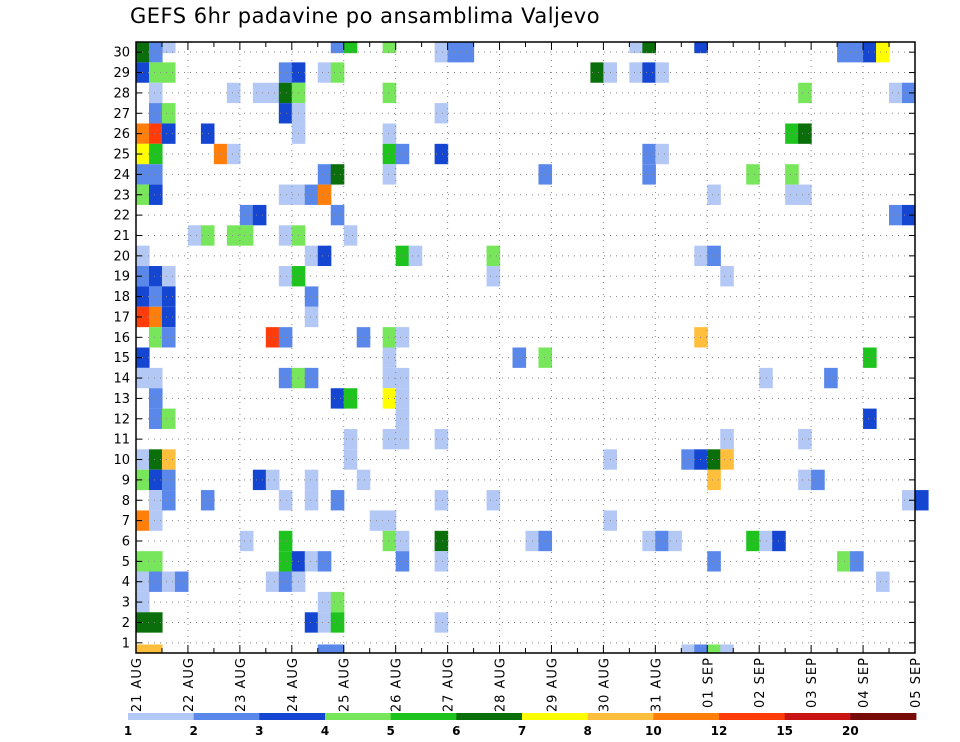 This screenshot has height=742, width=960. What do you see at coordinates (126, 501) in the screenshot?
I see `y-tick-label: 8` at bounding box center [126, 501].